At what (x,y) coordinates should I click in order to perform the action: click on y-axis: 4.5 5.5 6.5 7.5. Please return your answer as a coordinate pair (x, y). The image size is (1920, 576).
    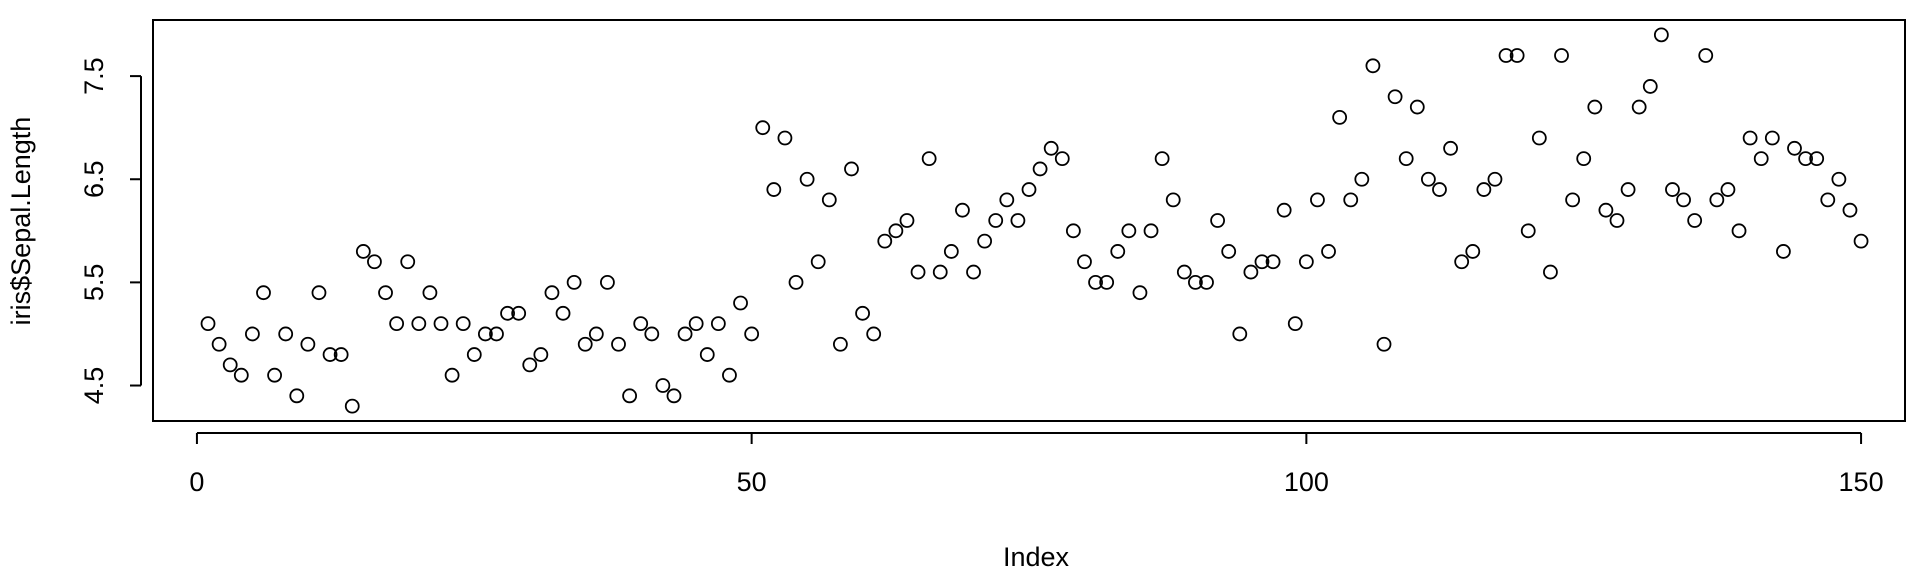
    Looking at the image, I should click on (110, 231).